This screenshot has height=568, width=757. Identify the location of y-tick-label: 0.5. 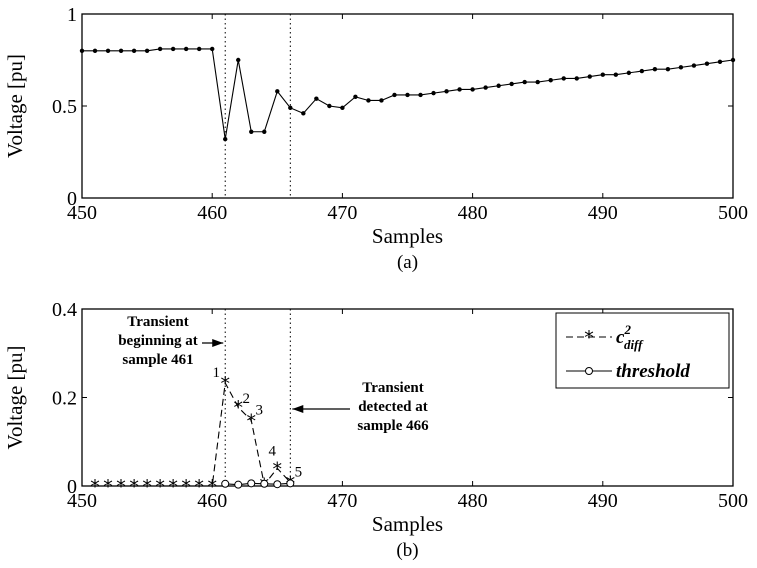
(64, 107).